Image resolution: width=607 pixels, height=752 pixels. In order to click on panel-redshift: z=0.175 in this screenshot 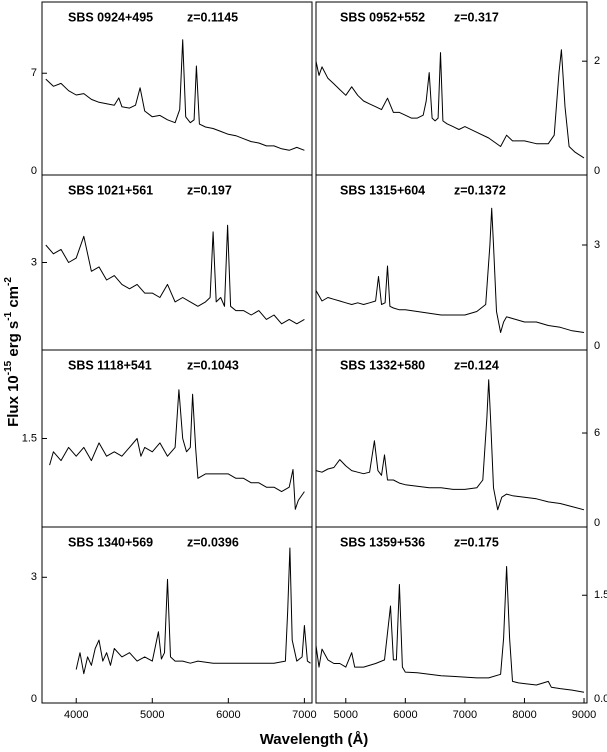, I will do `click(476, 542)`.